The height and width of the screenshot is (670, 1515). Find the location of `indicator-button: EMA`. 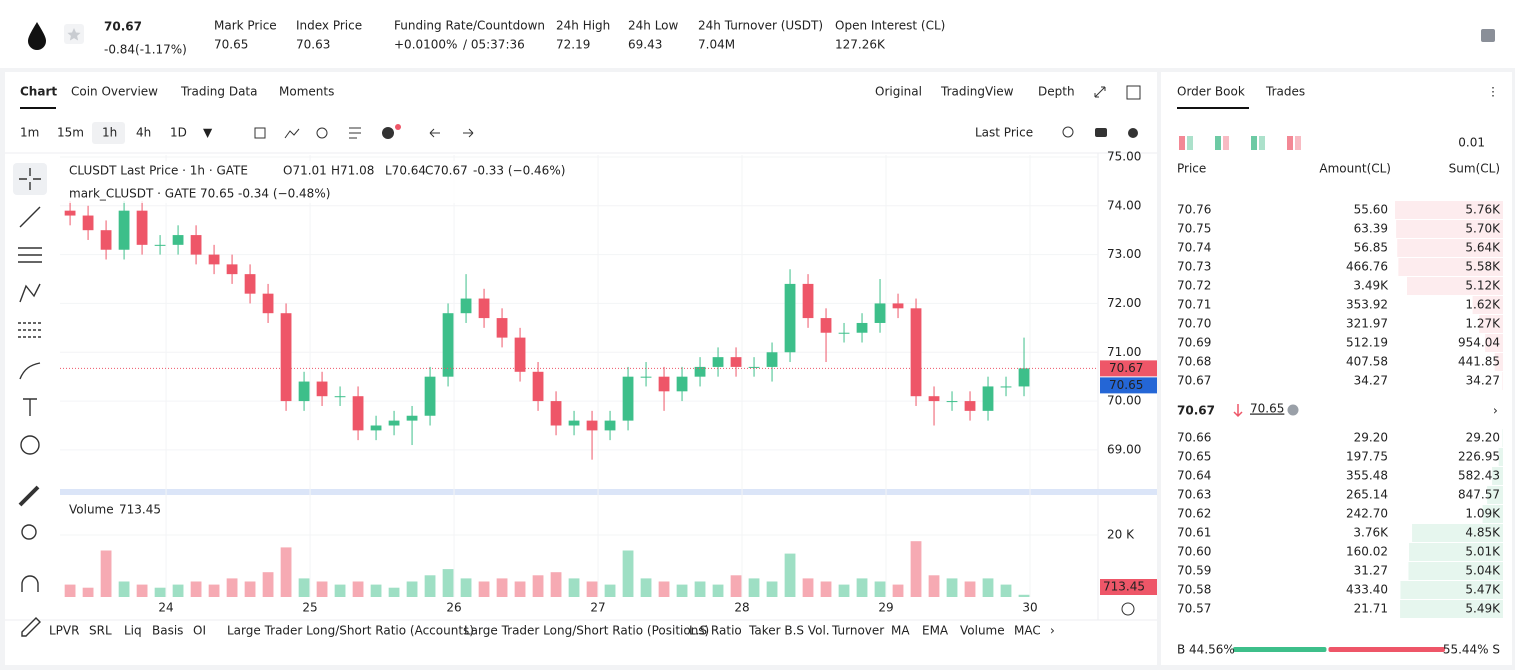

indicator-button: EMA is located at coordinates (935, 631).